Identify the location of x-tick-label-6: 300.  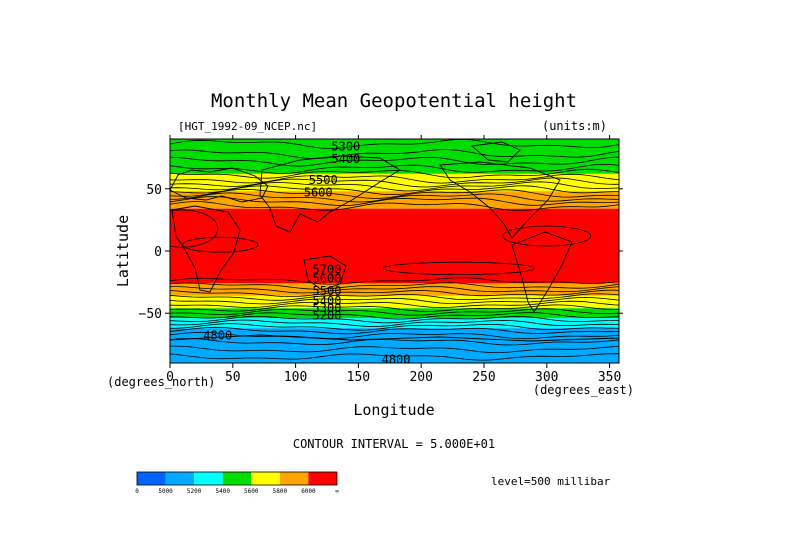
(546, 377).